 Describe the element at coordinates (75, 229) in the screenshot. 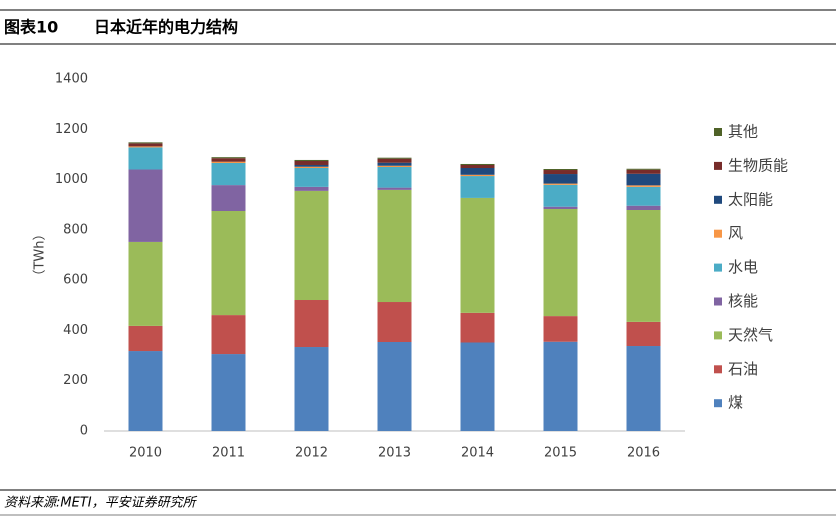

I see `y-tick-label: 800` at that location.